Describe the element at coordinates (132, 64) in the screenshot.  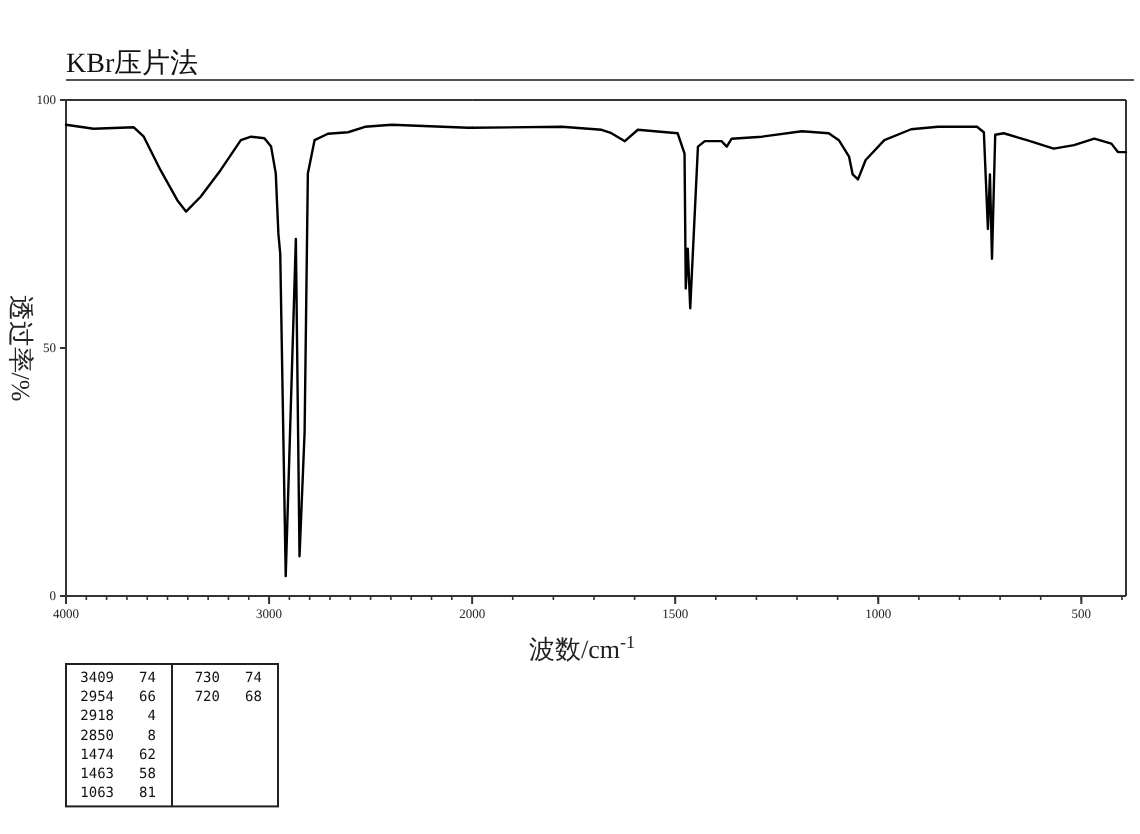
I see `chart-title: KBr压片法` at that location.